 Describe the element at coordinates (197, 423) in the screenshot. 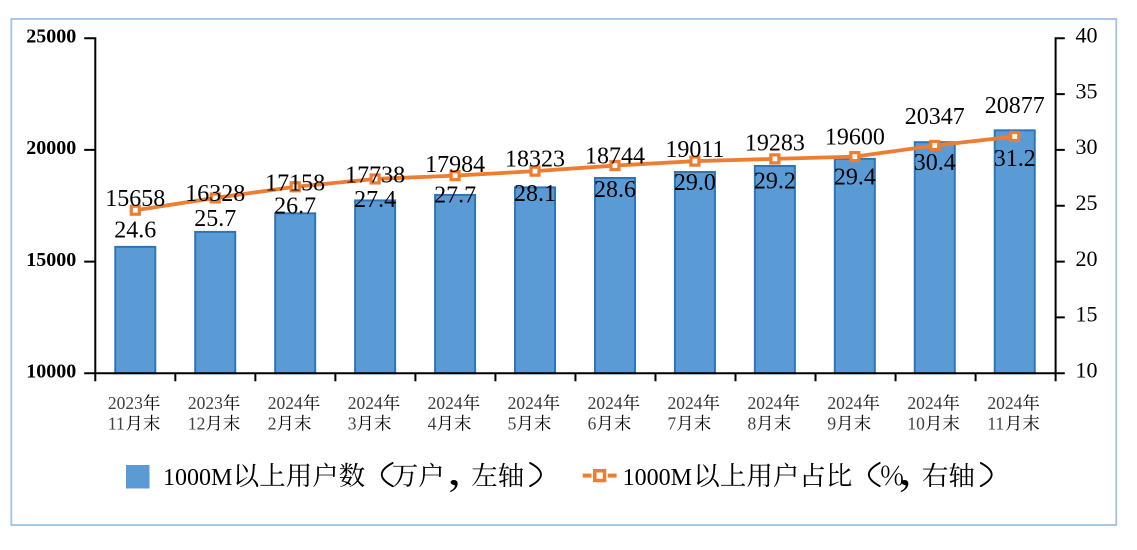

I see `svg-text: 12` at that location.